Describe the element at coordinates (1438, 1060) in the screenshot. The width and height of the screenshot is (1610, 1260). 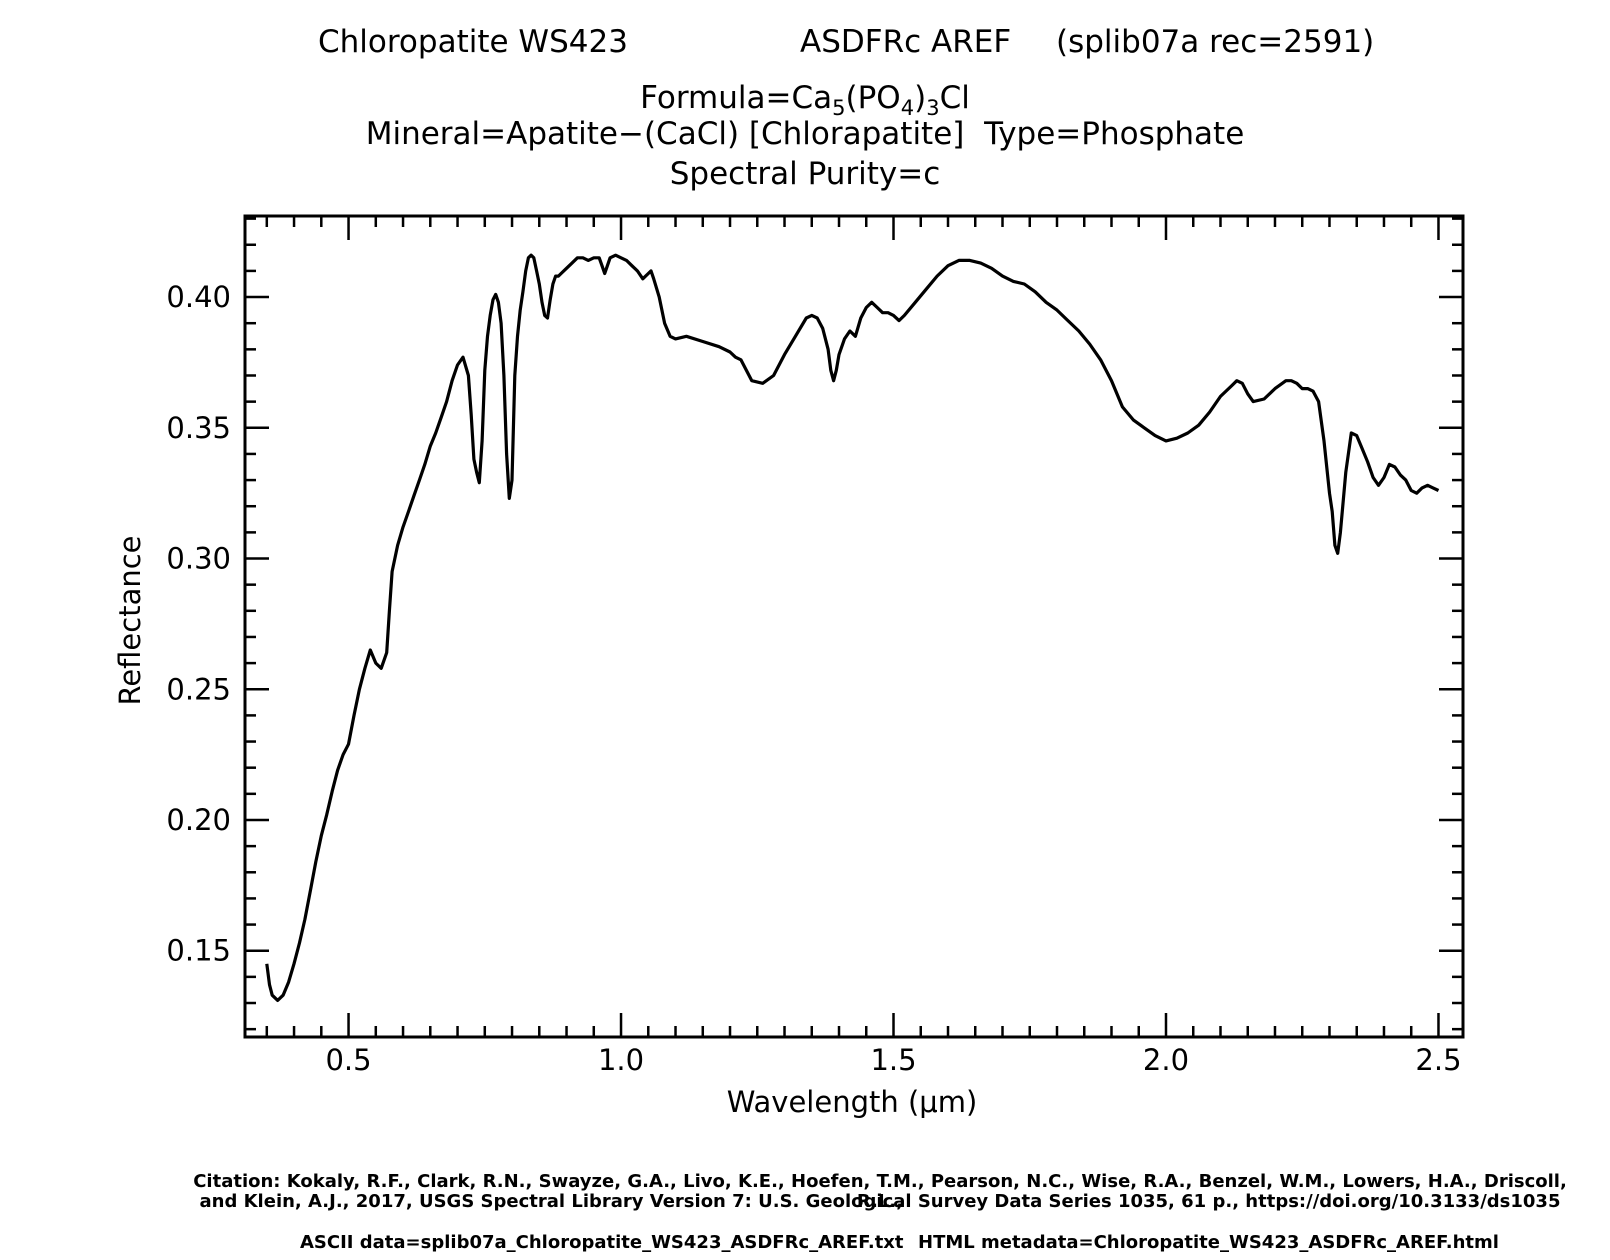
I see `x-tick-label: 2.5` at that location.